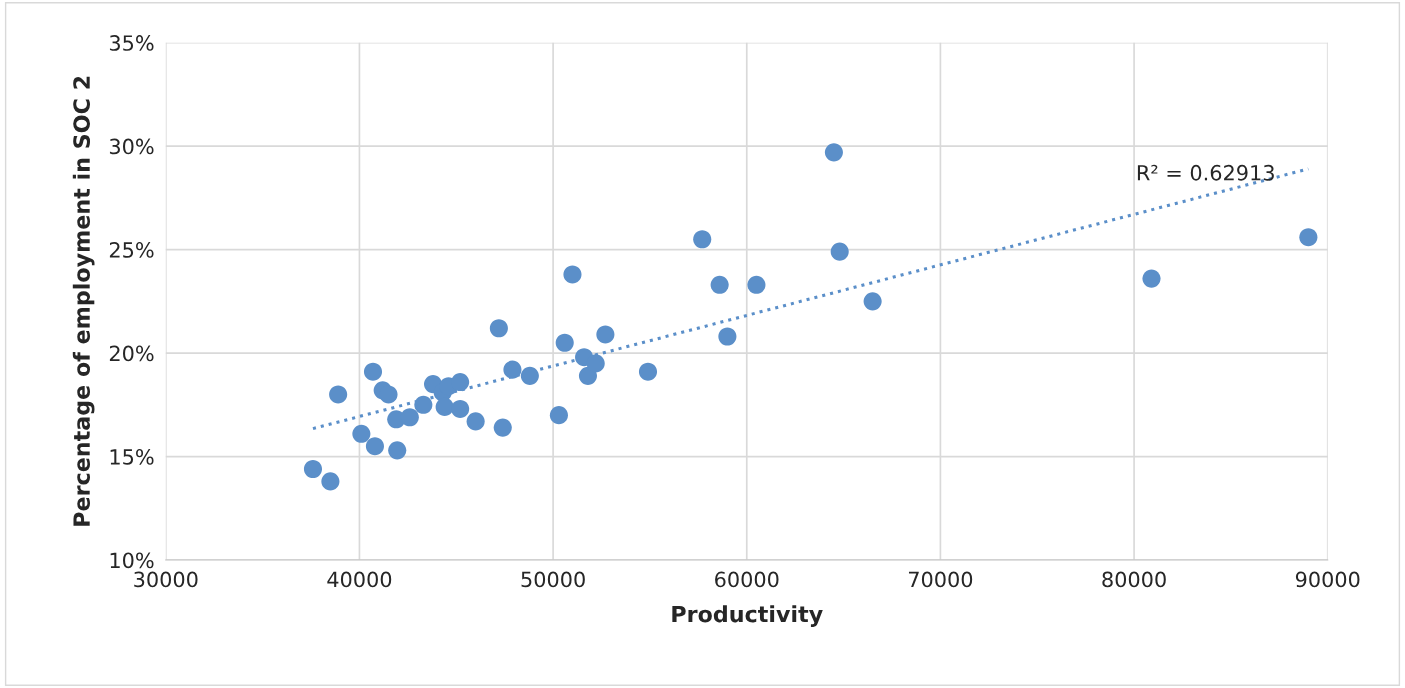 This screenshot has width=1405, height=688. Describe the element at coordinates (131, 43) in the screenshot. I see `y-tick-label: 35%` at that location.